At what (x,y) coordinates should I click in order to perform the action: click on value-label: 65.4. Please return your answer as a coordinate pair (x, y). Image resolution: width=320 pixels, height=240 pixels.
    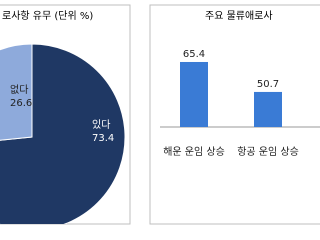
    Looking at the image, I should click on (194, 54).